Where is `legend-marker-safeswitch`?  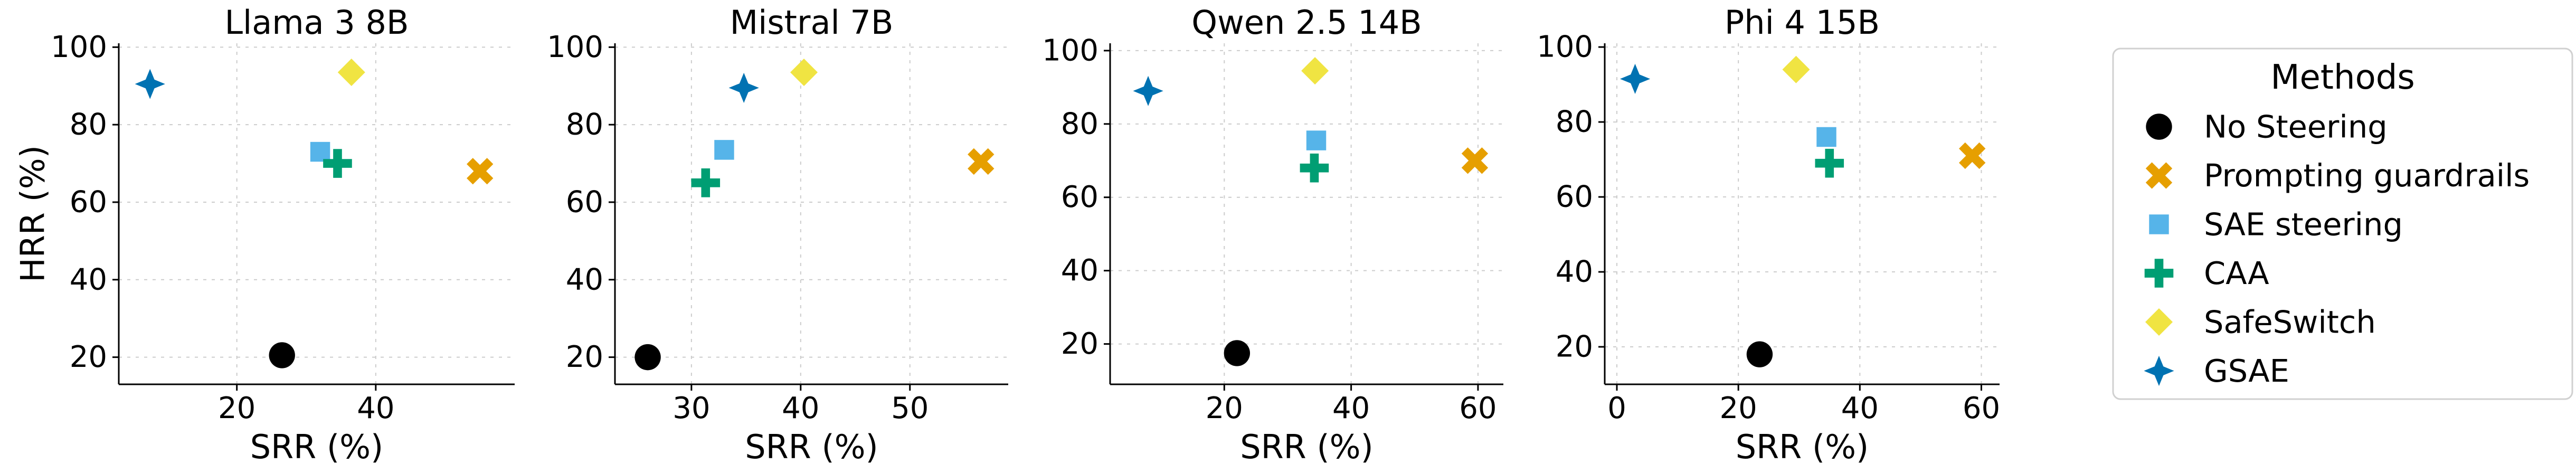 legend-marker-safeswitch is located at coordinates (2159, 322).